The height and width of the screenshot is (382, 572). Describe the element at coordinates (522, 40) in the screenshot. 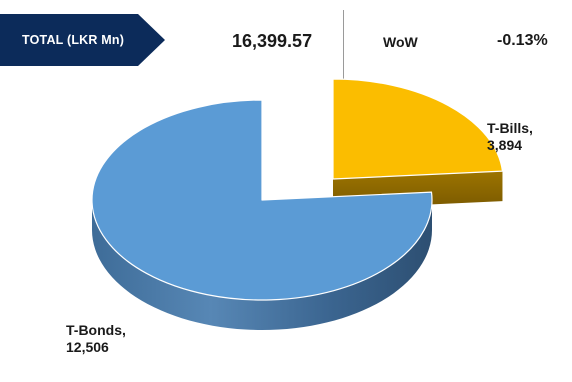

I see `wow-value: -0.13%` at that location.